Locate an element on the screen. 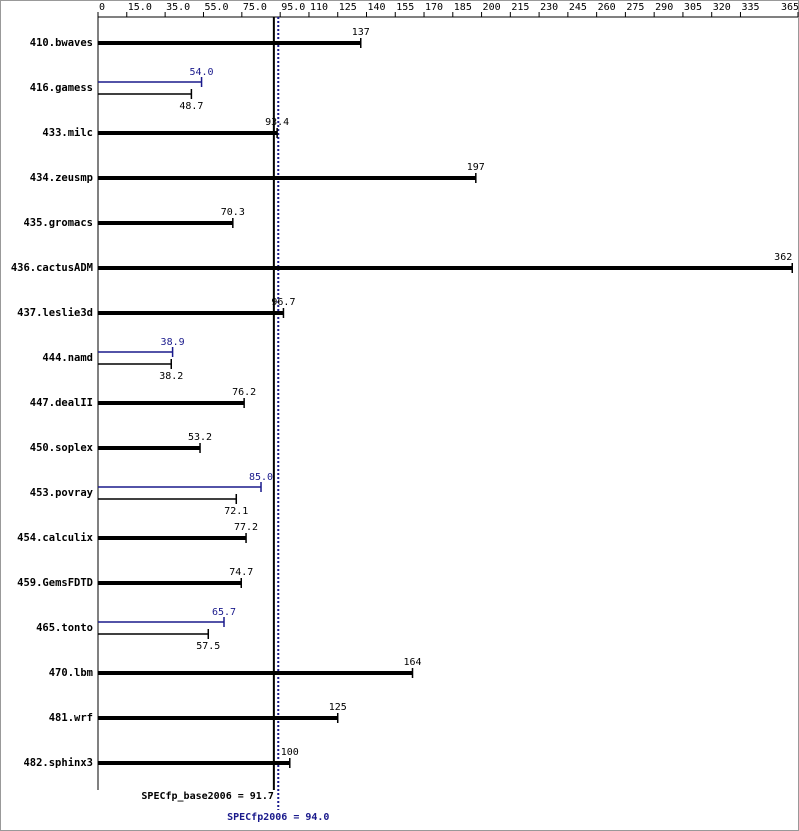  x-tick-label: 55.0 is located at coordinates (216, 7).